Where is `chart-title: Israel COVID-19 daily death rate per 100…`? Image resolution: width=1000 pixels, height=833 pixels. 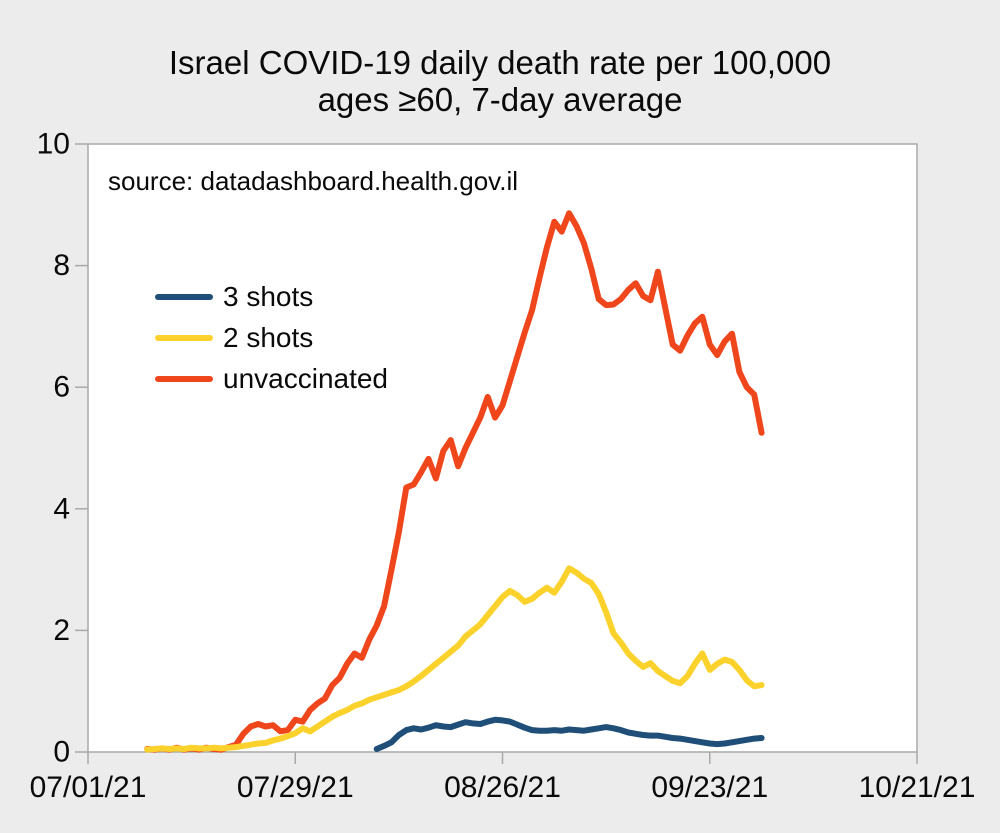
chart-title: Israel COVID-19 daily death rate per 100… is located at coordinates (500, 81).